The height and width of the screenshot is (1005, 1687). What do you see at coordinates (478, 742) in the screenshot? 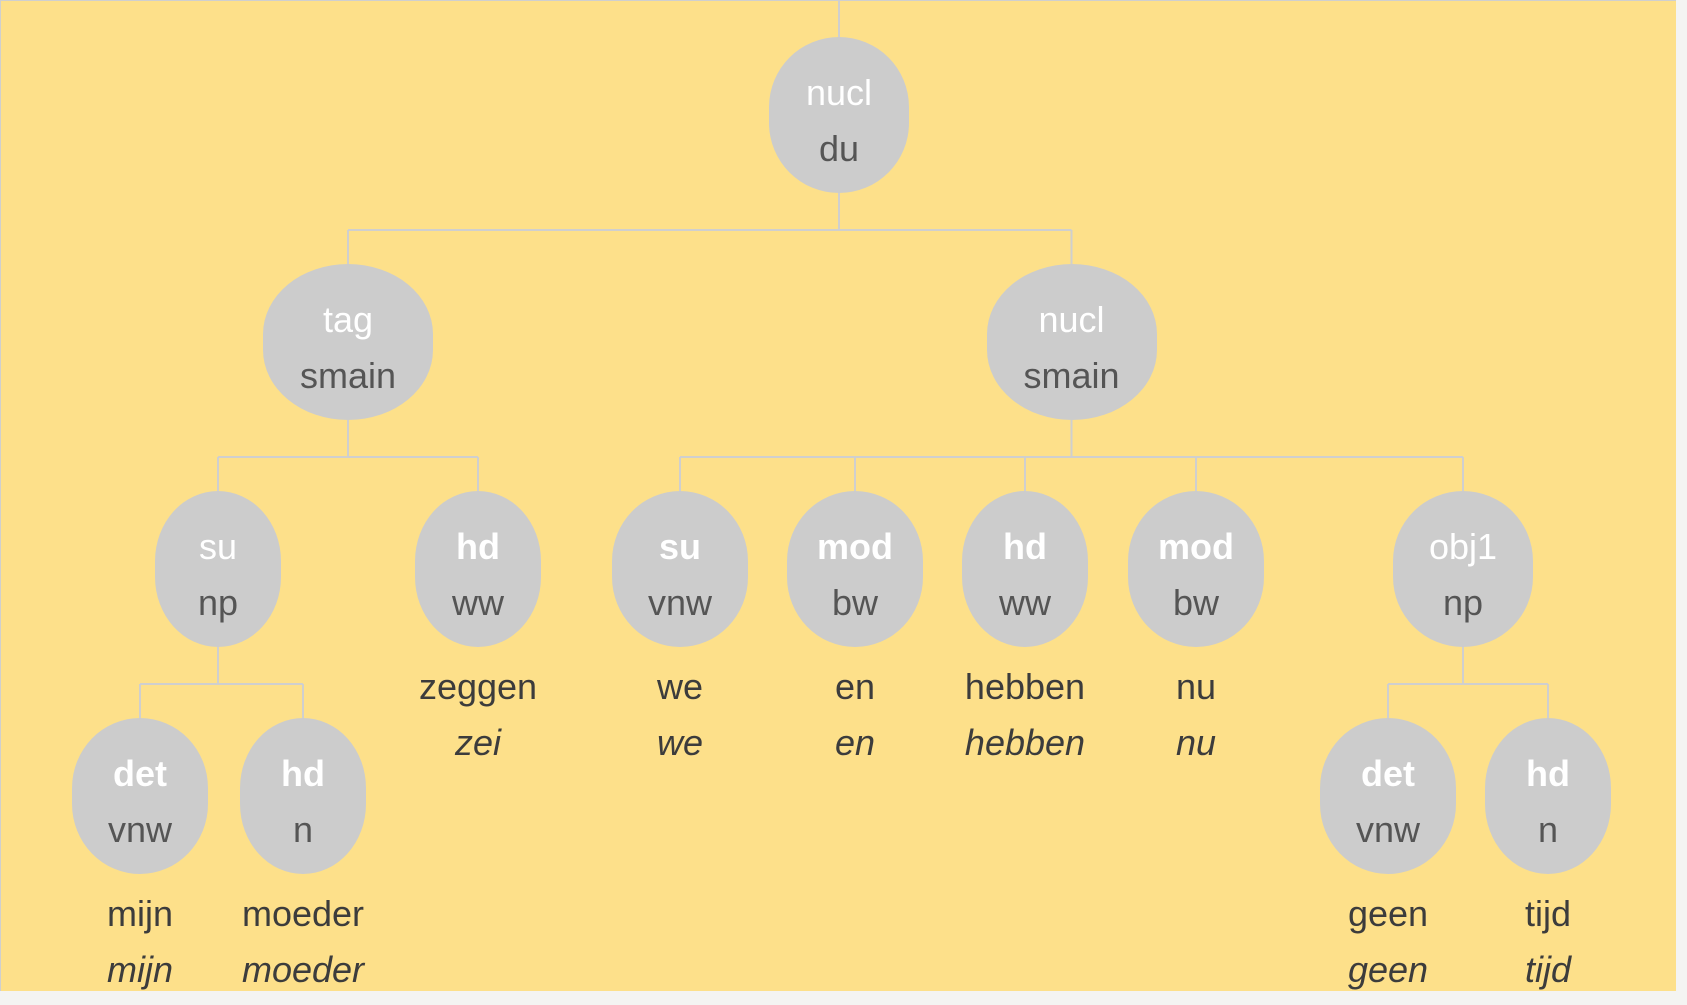
I see `leaf-lemma: zei` at bounding box center [478, 742].